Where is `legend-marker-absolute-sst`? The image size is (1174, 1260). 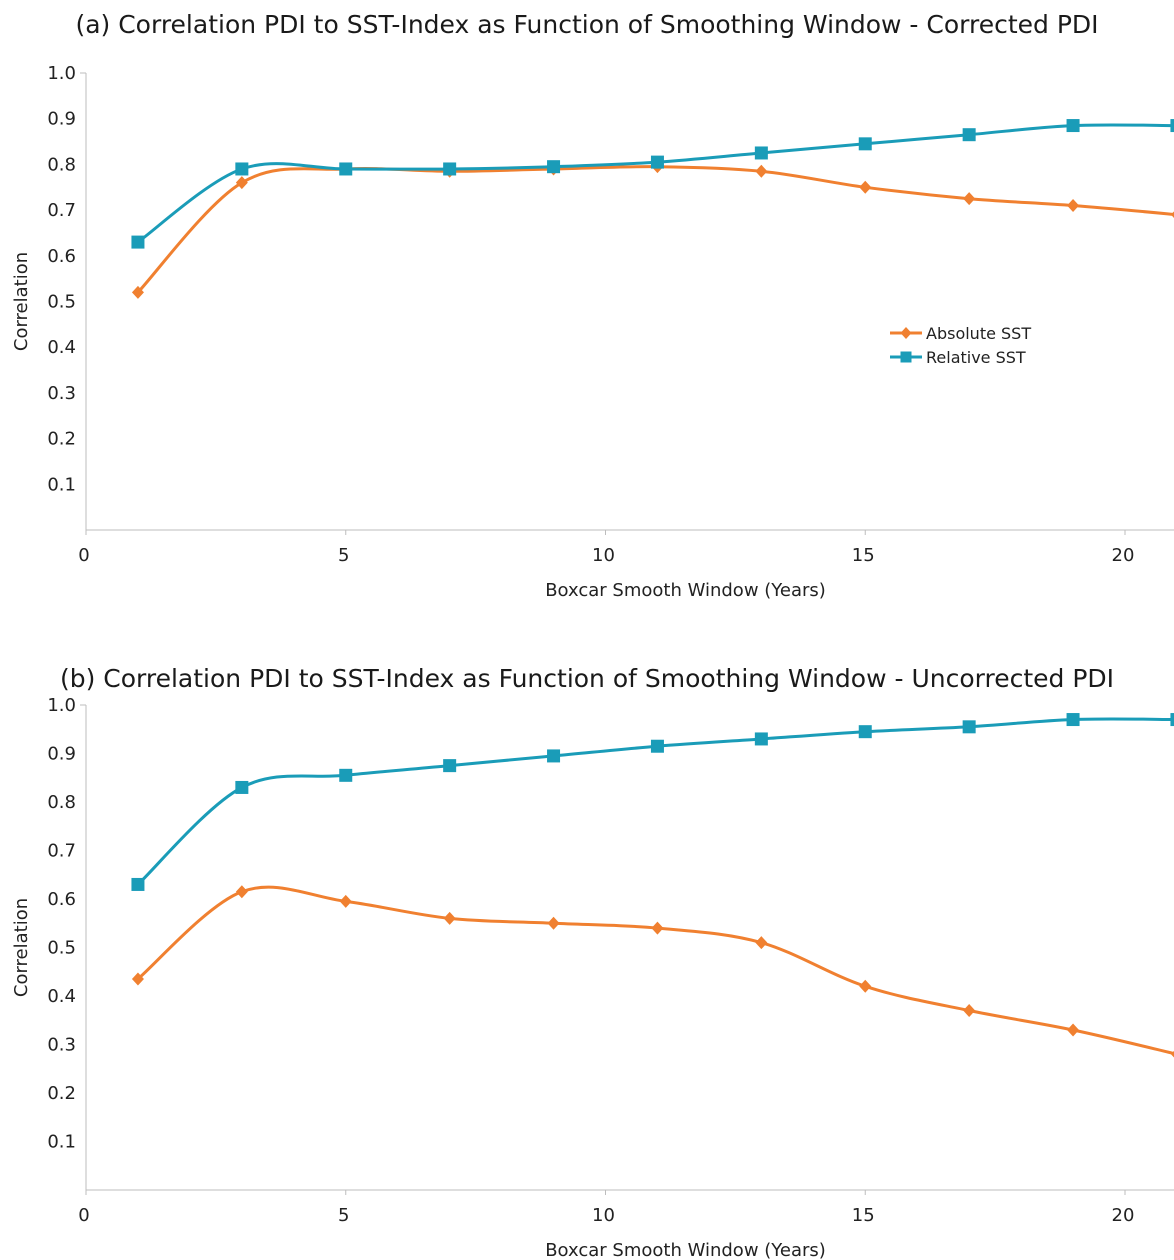
legend-marker-absolute-sst is located at coordinates (906, 333).